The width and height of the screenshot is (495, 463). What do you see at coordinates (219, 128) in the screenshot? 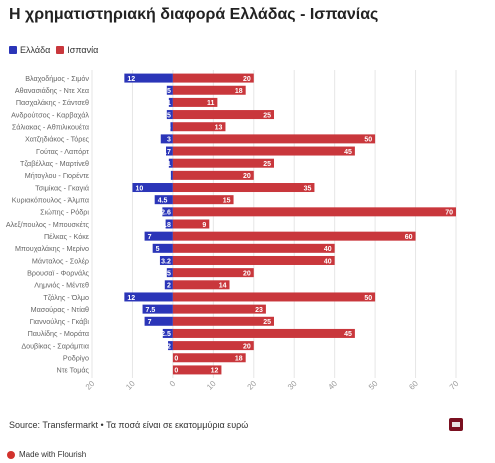
I see `data-label-spain: 13` at bounding box center [219, 128].